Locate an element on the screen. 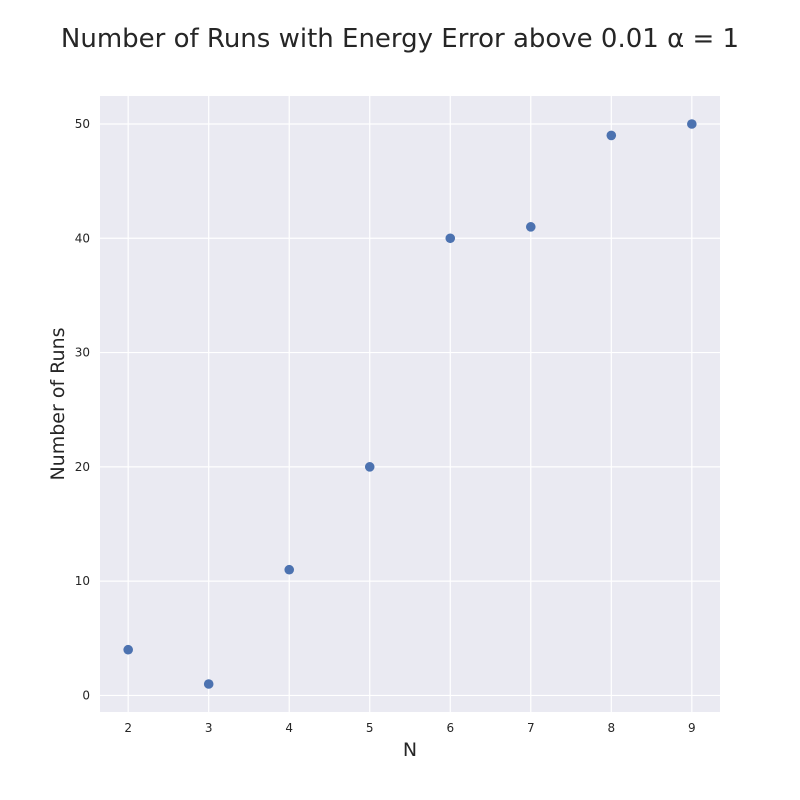 This screenshot has height=800, width=800. y-tick-label: 30 is located at coordinates (82, 353).